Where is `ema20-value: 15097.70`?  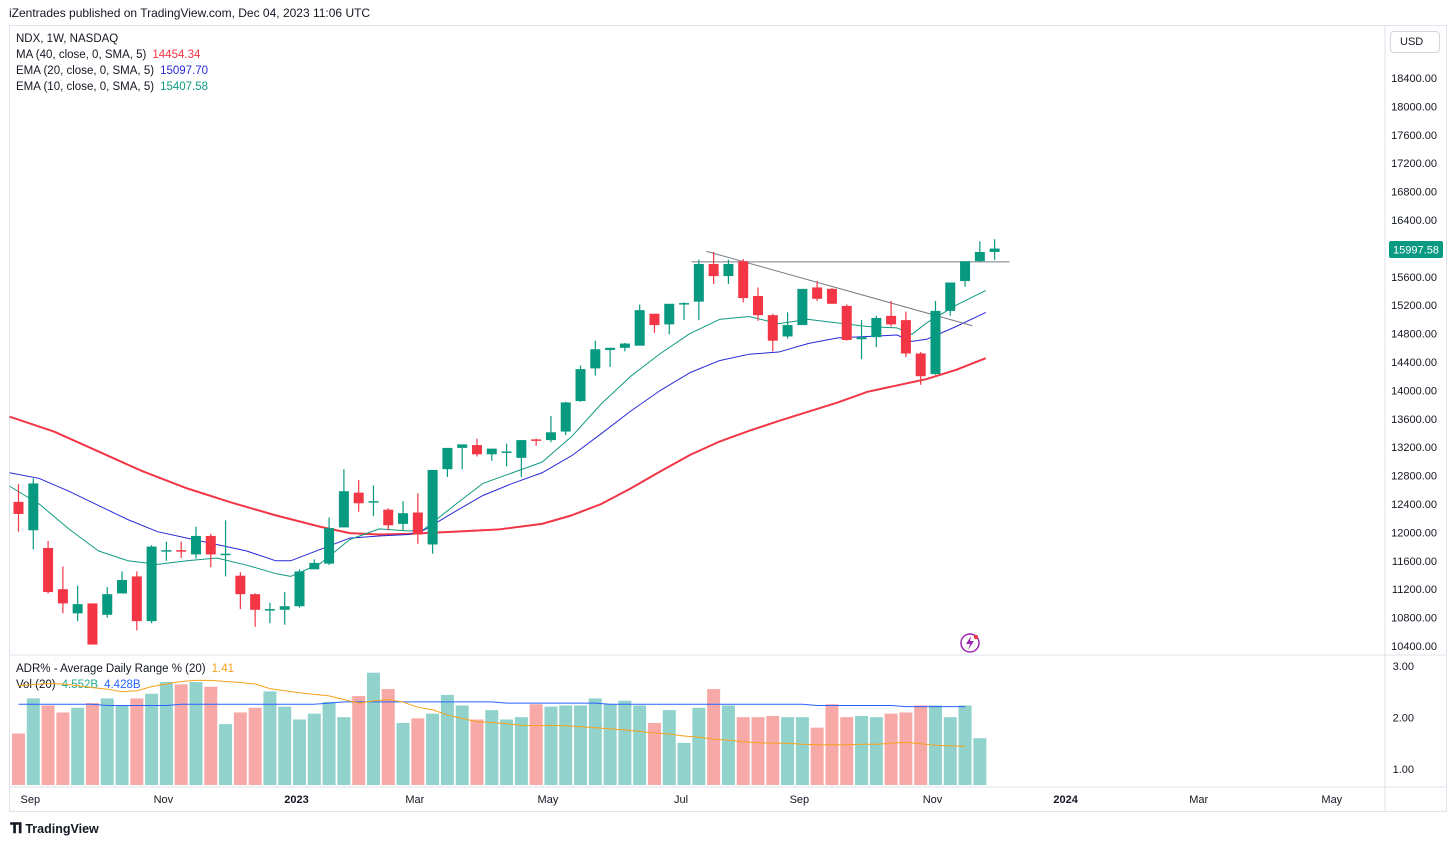
ema20-value: 15097.70 is located at coordinates (184, 71).